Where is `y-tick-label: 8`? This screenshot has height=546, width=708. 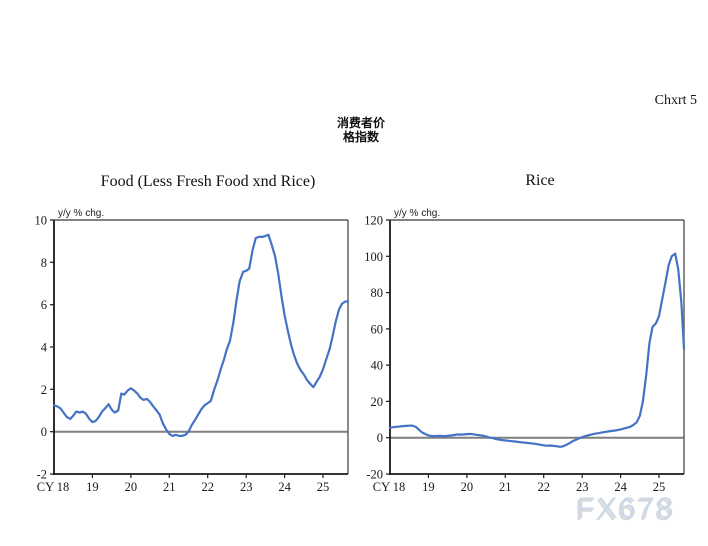
y-tick-label: 8 is located at coordinates (44, 263).